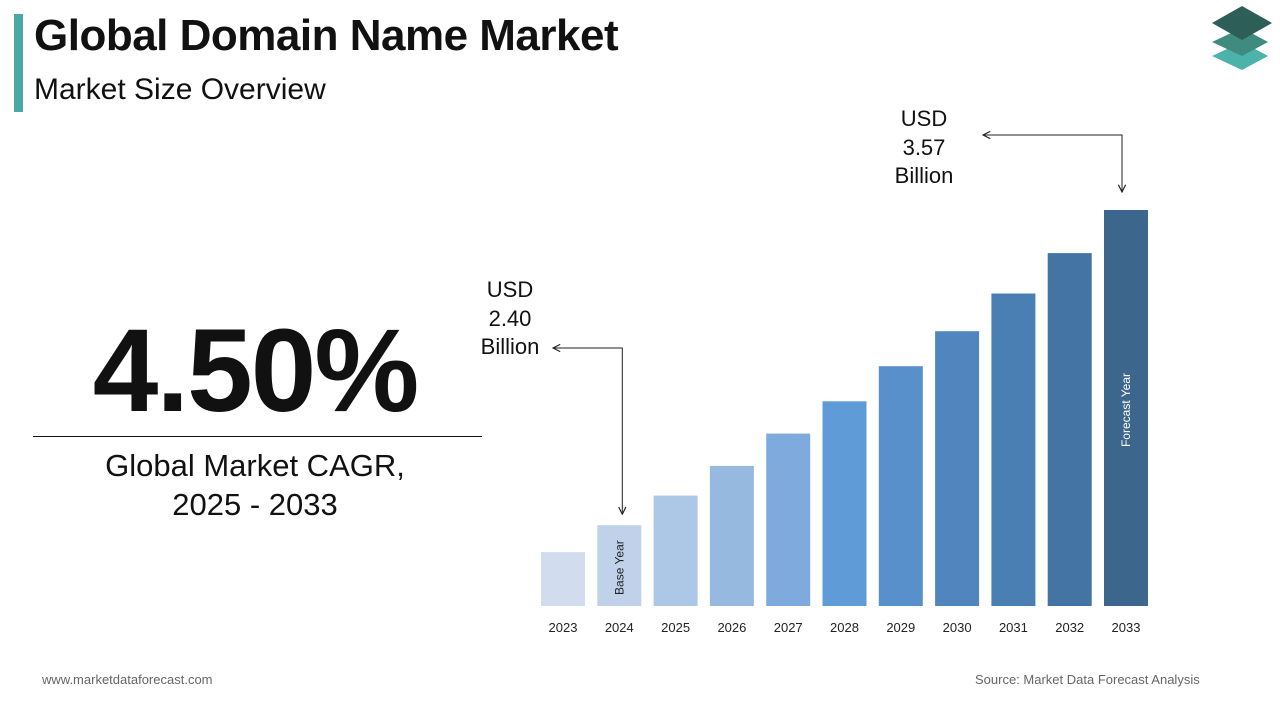 The image size is (1280, 720). Describe the element at coordinates (844, 627) in the screenshot. I see `x-tick-label: 2028` at that location.